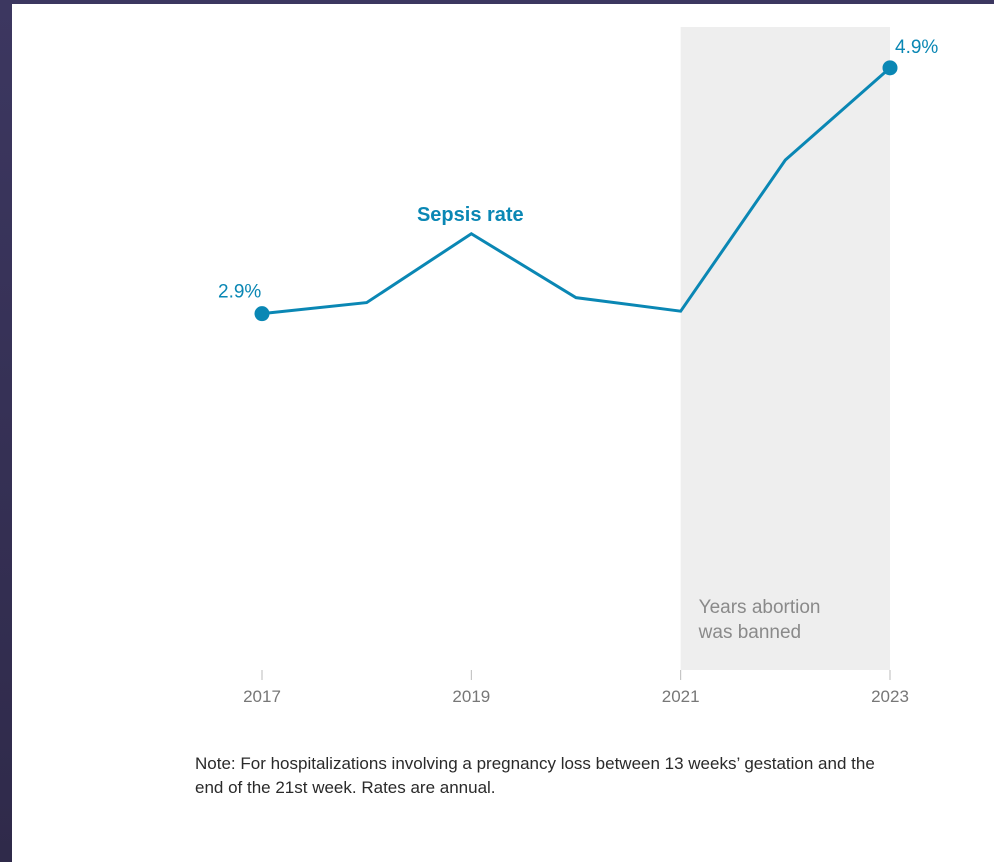 This screenshot has height=862, width=994. I want to click on x-tick-label-2023: 2023, so click(890, 696).